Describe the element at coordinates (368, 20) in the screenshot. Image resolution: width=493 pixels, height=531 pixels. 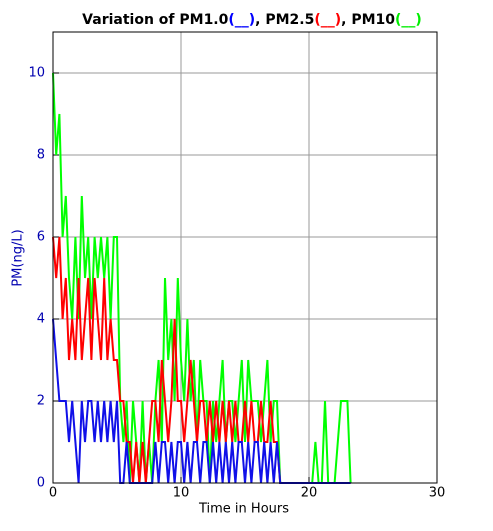
I see `title-part: , PM10` at that location.